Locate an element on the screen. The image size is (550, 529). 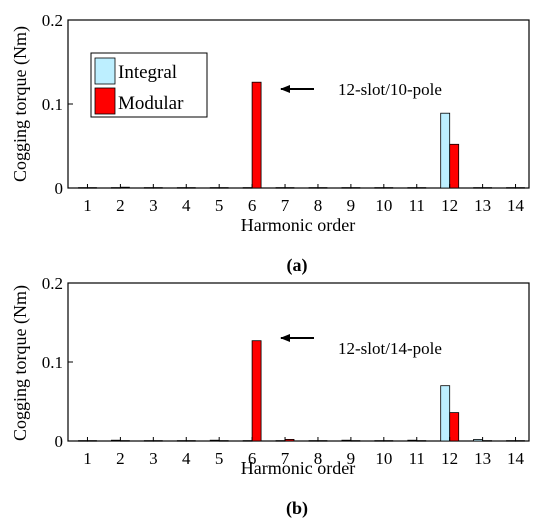
xlabel-b: Harmonic order is located at coordinates (298, 468).